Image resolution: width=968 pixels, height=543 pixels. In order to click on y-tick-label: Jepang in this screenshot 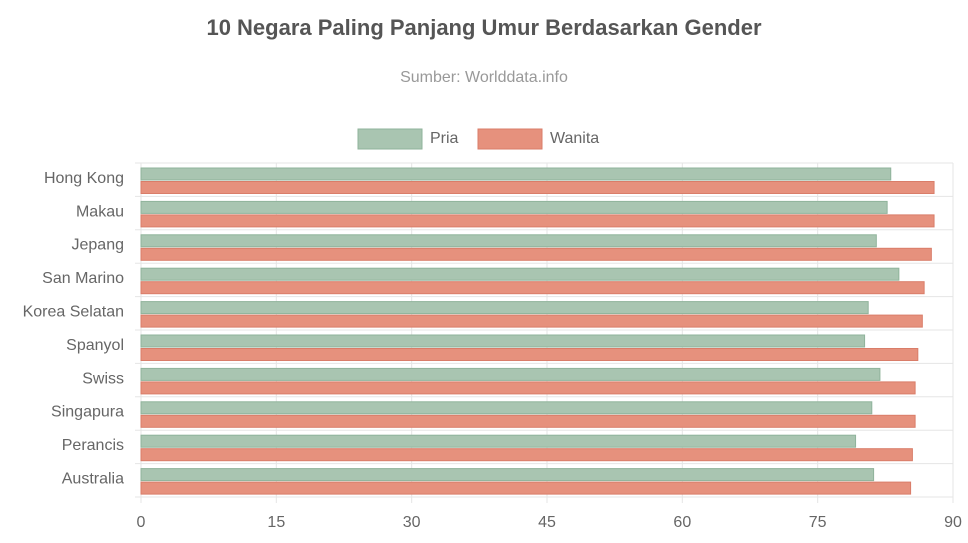, I will do `click(98, 245)`.